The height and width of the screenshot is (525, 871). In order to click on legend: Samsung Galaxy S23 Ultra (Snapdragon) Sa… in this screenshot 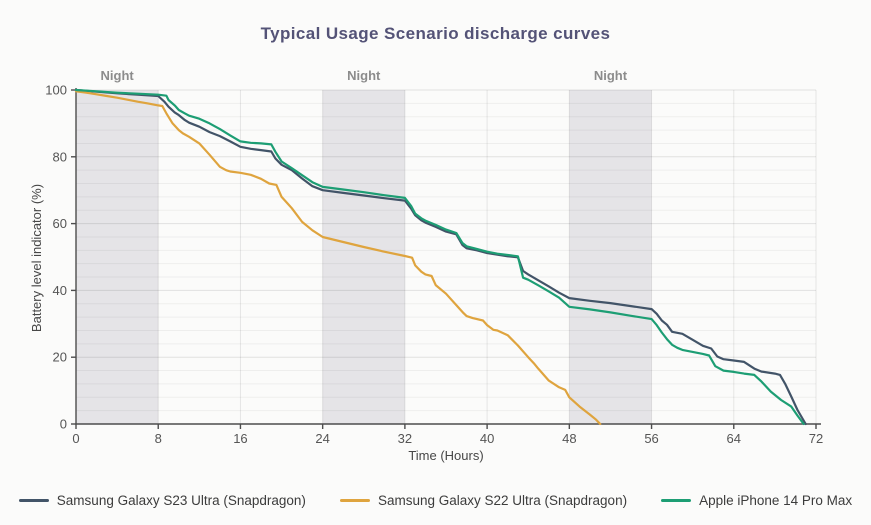, I will do `click(435, 500)`.